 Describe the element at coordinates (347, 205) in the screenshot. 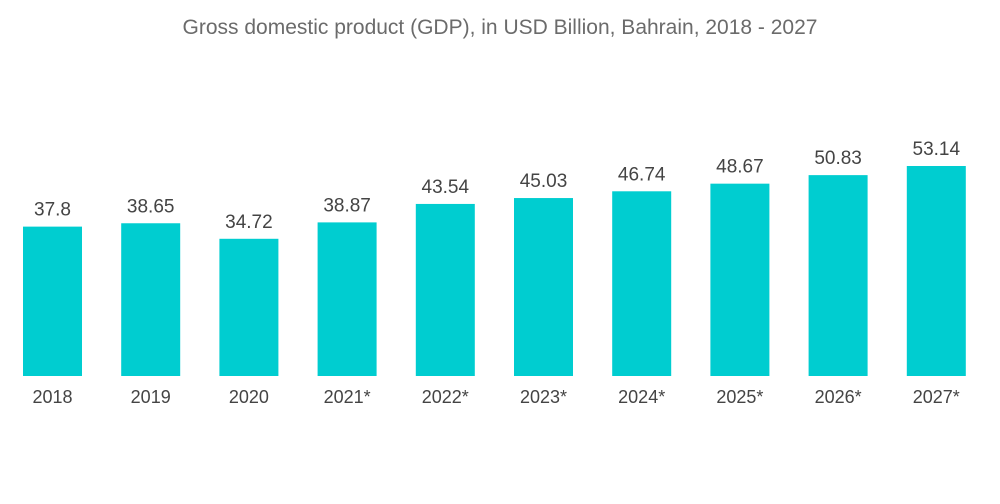

I see `data-label: 38.87` at that location.